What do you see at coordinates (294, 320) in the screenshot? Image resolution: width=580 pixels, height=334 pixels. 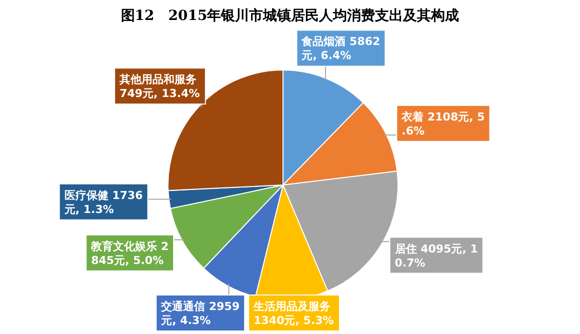 I see `data-label: 1340元, 5.3%` at bounding box center [294, 320].